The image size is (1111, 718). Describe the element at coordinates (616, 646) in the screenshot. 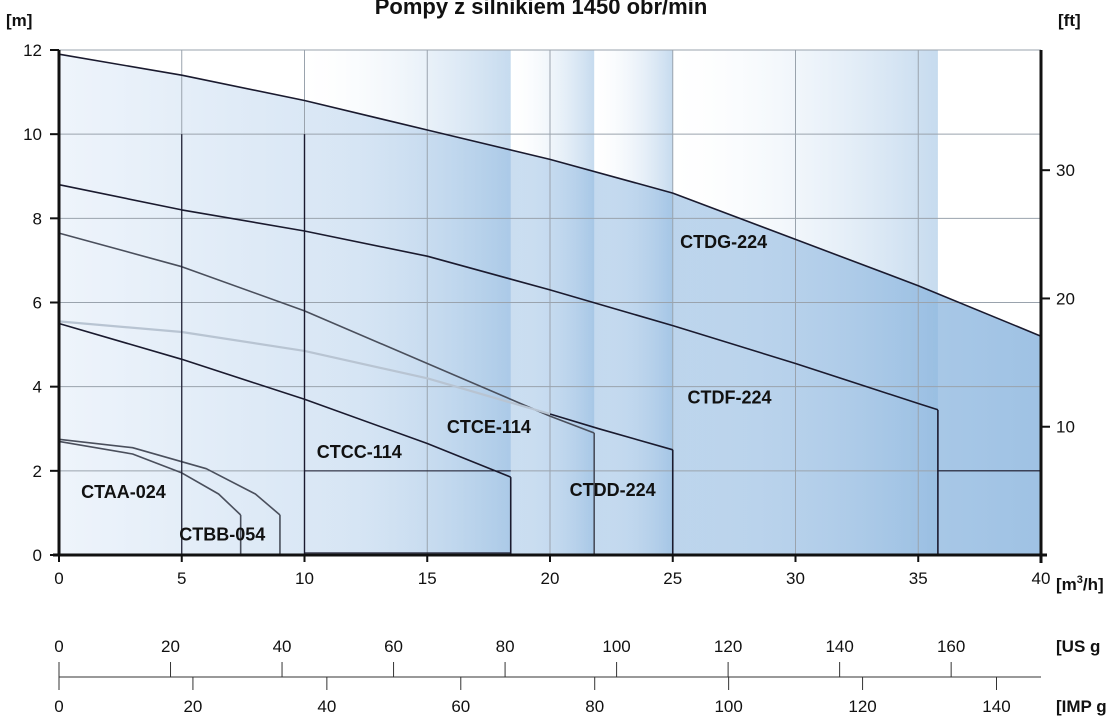

I see `us-gpm-tick-label: 100` at that location.